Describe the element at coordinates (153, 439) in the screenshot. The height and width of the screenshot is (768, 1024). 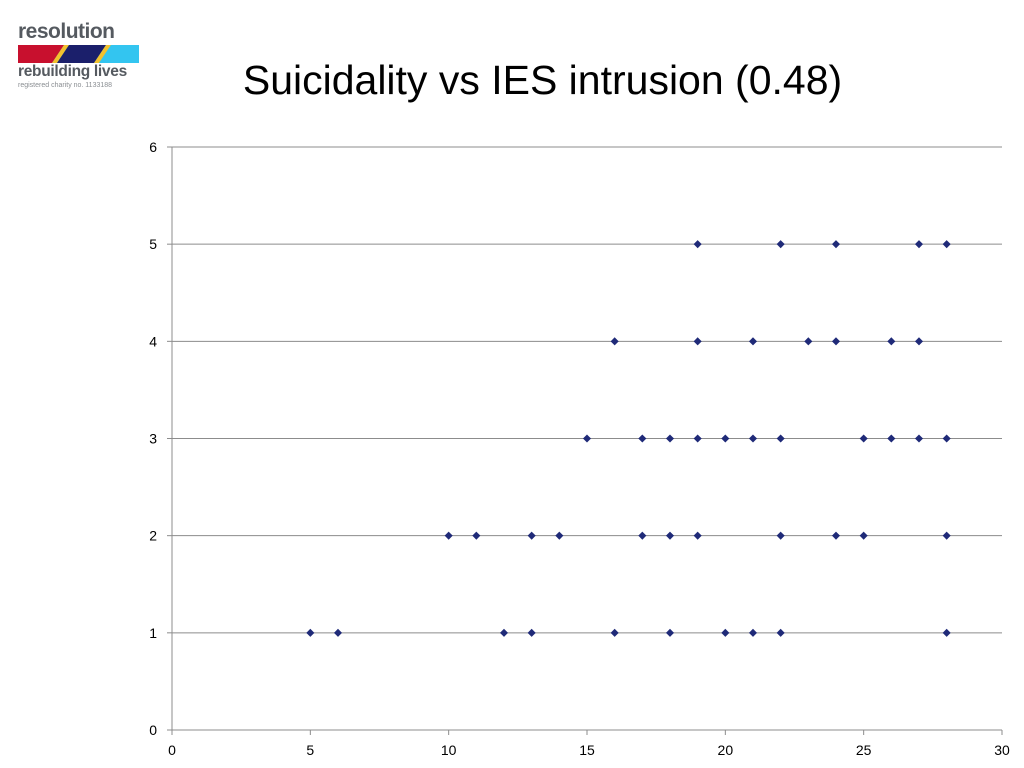
I see `y-tick-label-3: 3` at that location.